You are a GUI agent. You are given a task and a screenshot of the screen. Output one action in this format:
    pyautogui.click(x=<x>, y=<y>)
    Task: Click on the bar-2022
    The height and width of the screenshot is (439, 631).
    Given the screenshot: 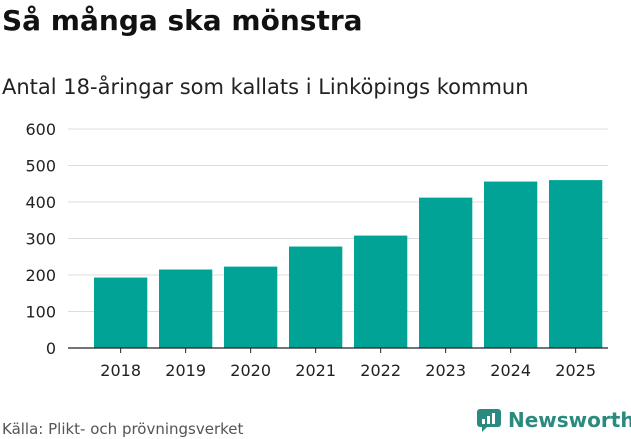 What is the action you would take?
    pyautogui.click(x=381, y=291)
    